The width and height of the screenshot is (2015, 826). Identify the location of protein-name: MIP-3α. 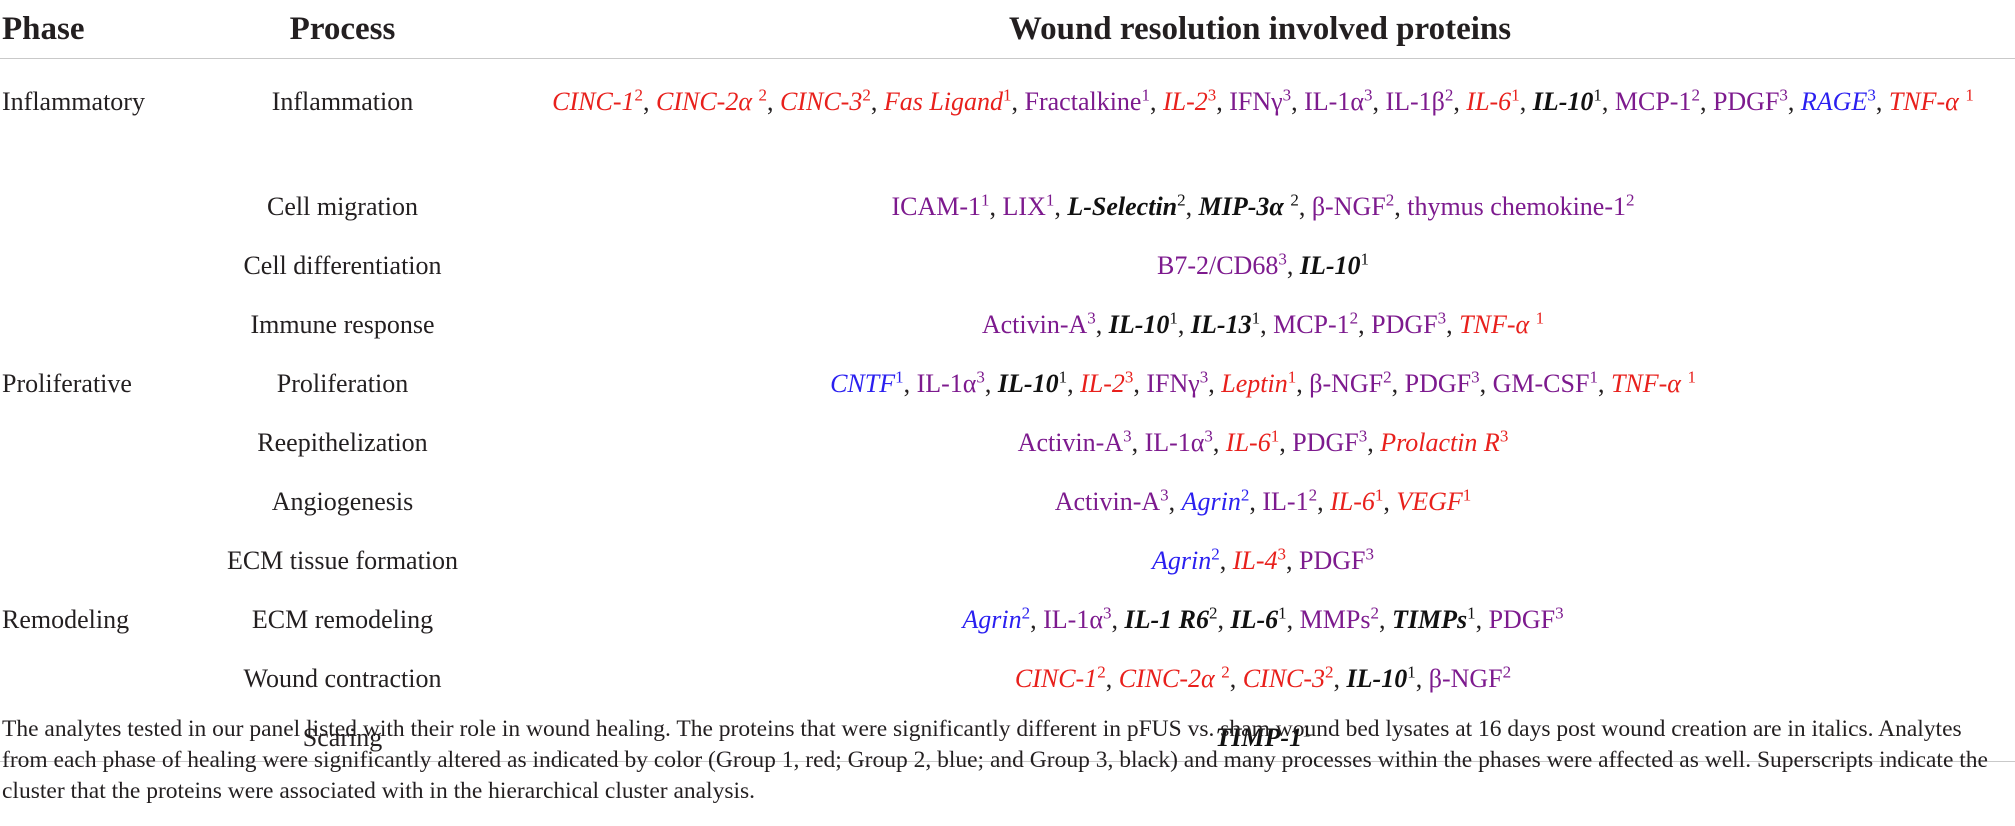
(1244, 206).